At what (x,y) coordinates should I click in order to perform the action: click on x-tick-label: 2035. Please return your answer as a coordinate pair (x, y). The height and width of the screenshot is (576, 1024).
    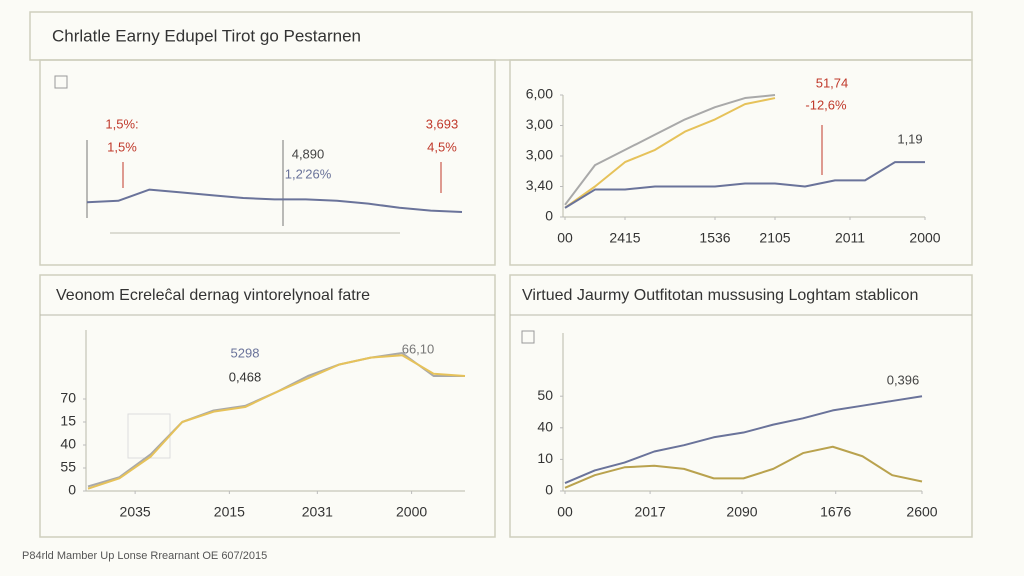
    Looking at the image, I should click on (135, 512).